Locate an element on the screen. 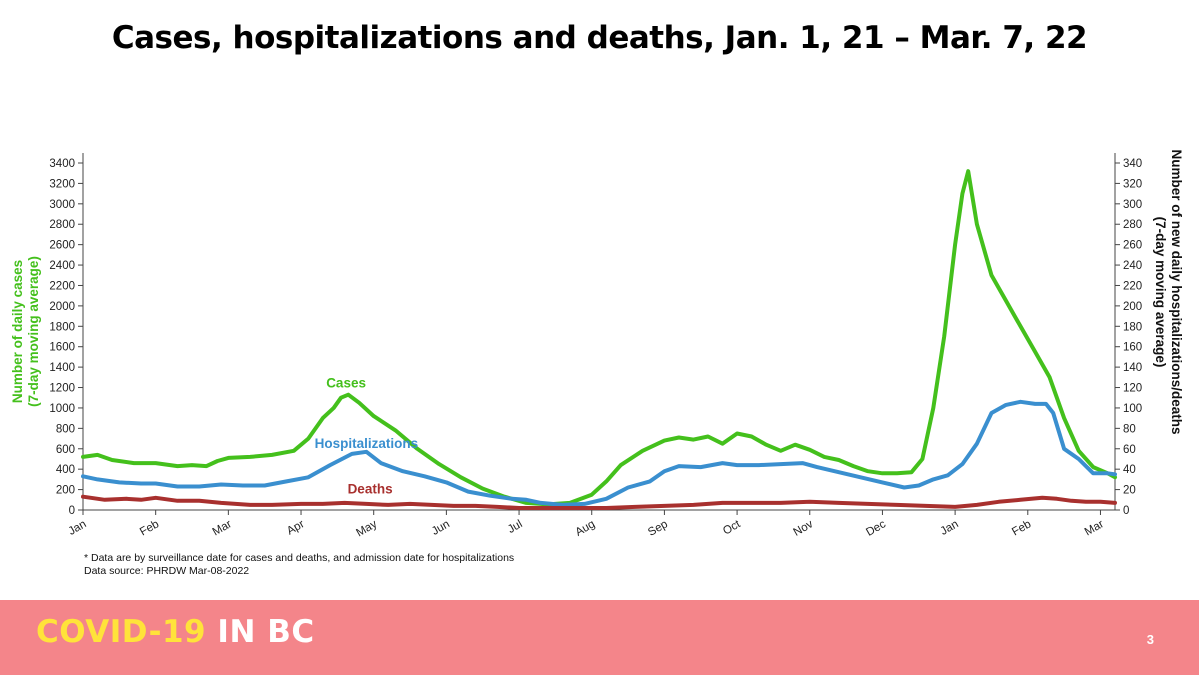 The height and width of the screenshot is (675, 1199). data-source: Data source: PHRDW Mar-08-2022 is located at coordinates (167, 571).